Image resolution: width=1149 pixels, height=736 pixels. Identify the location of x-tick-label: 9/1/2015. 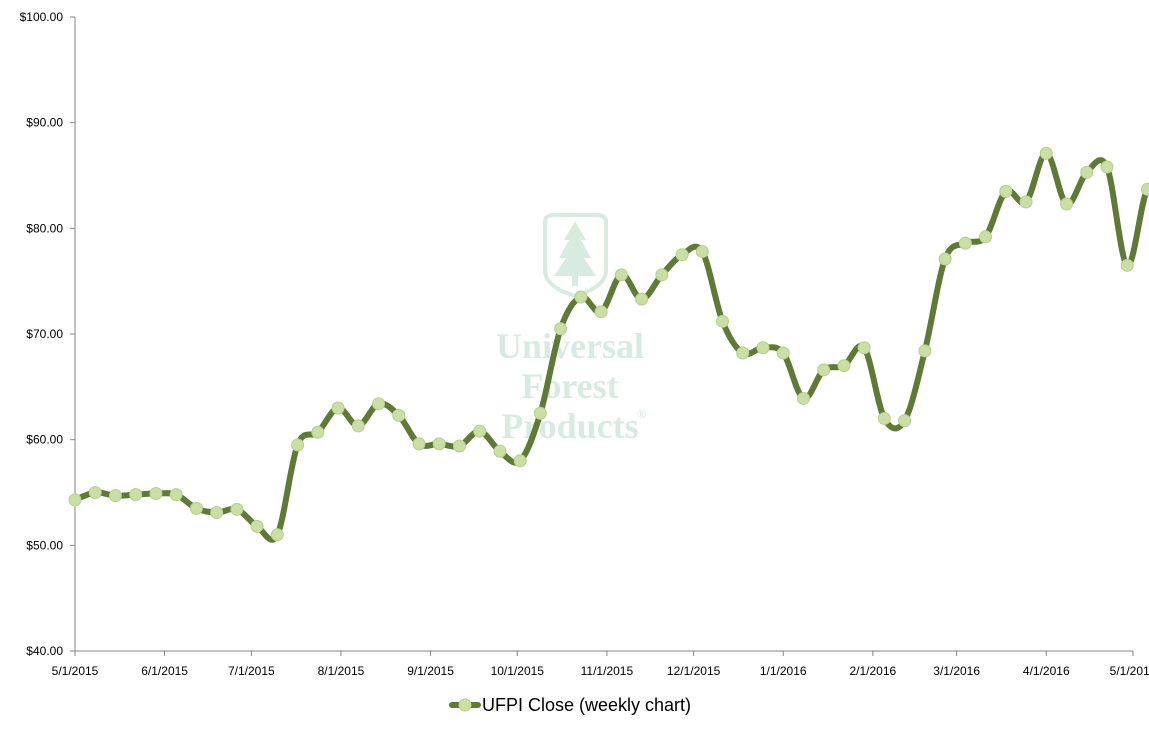
(430, 671).